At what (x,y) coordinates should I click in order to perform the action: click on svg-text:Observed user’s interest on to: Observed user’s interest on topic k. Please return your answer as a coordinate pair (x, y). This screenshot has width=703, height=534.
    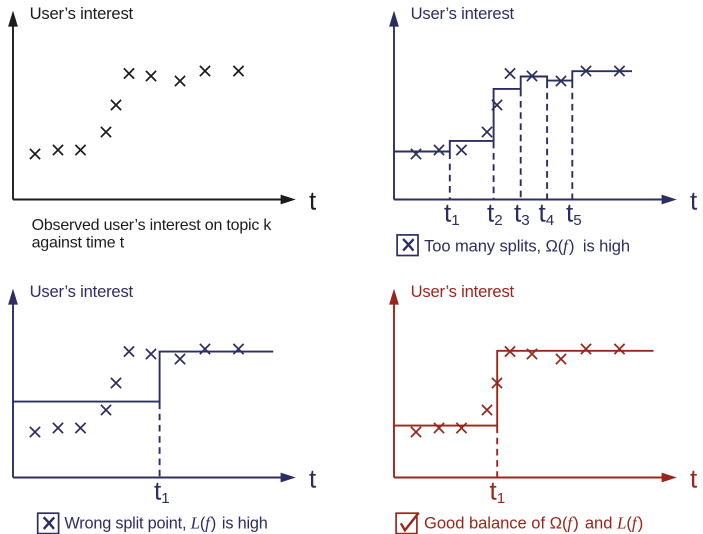
    Looking at the image, I should click on (152, 225).